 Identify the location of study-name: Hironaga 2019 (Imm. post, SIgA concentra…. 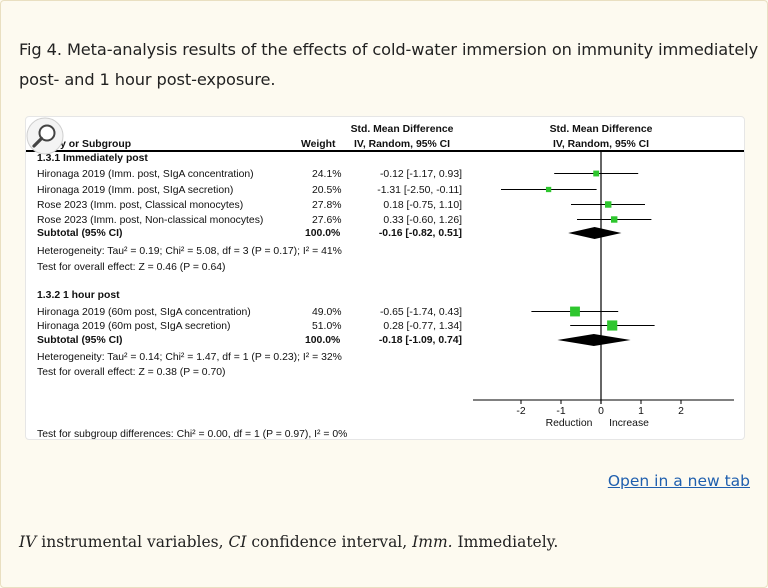
(145, 174).